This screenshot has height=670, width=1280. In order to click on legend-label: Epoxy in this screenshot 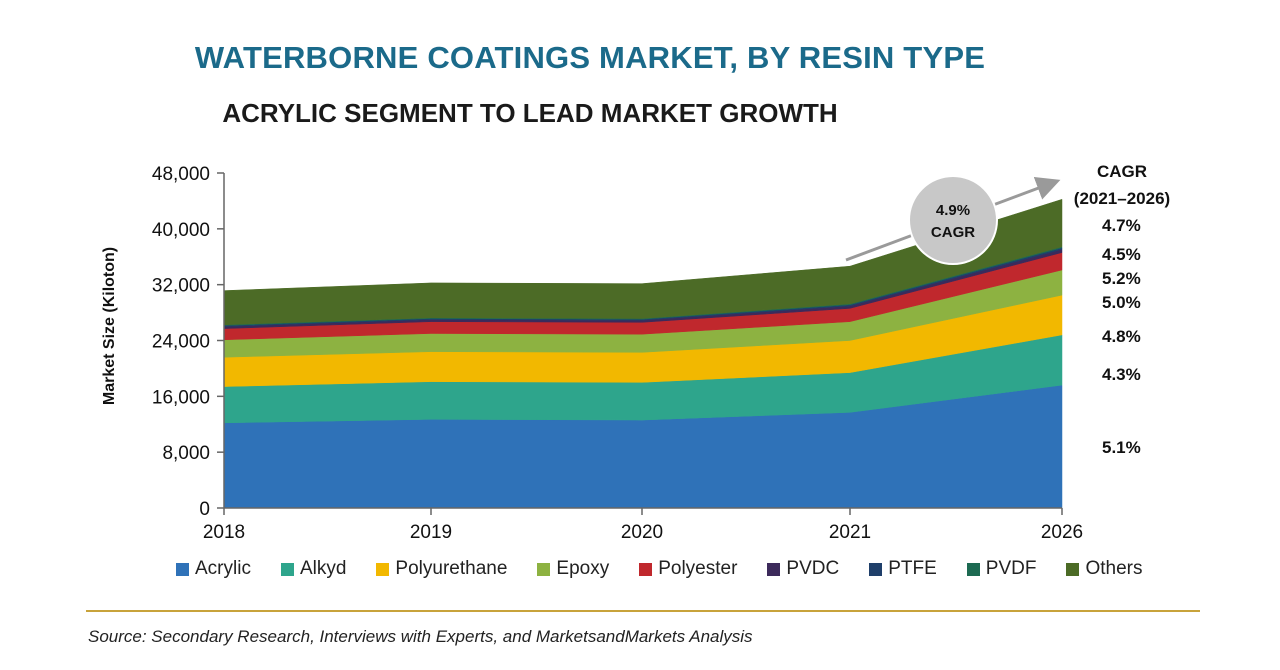, I will do `click(583, 568)`.